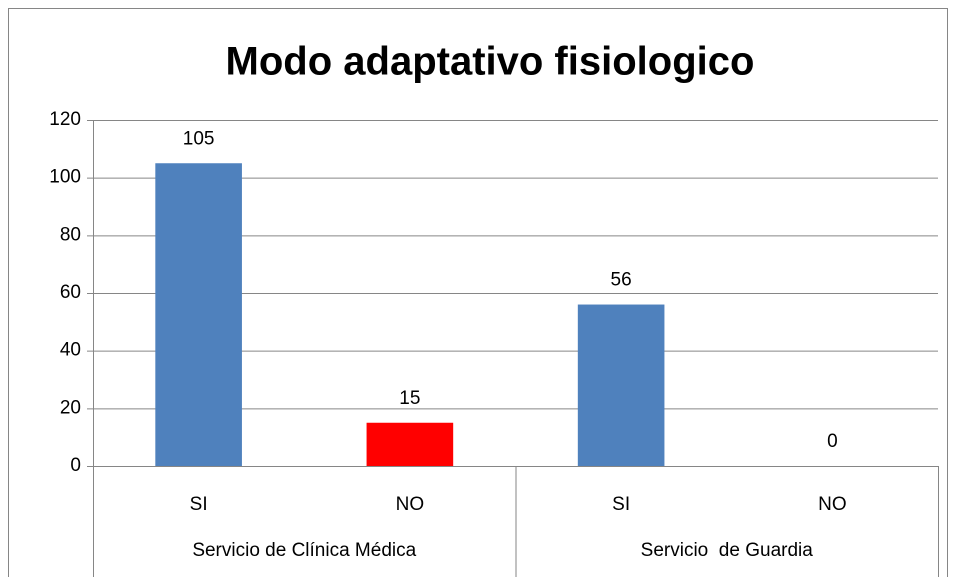  I want to click on group-label: Servicio de Clínica Médica, so click(304, 550).